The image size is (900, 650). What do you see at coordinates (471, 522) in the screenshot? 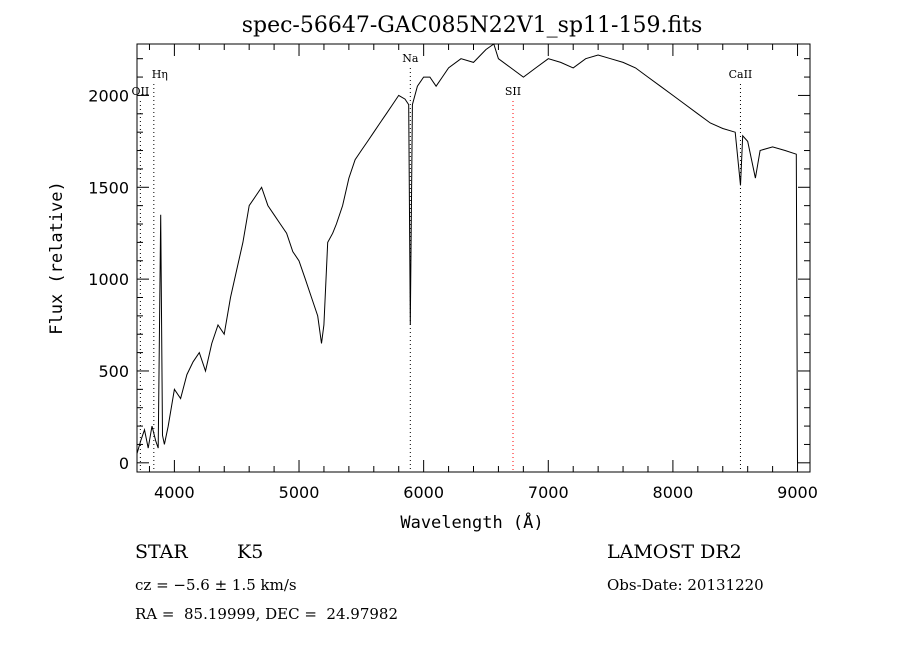
I see `x-axis-label: Wavelength (Å)` at bounding box center [471, 522].